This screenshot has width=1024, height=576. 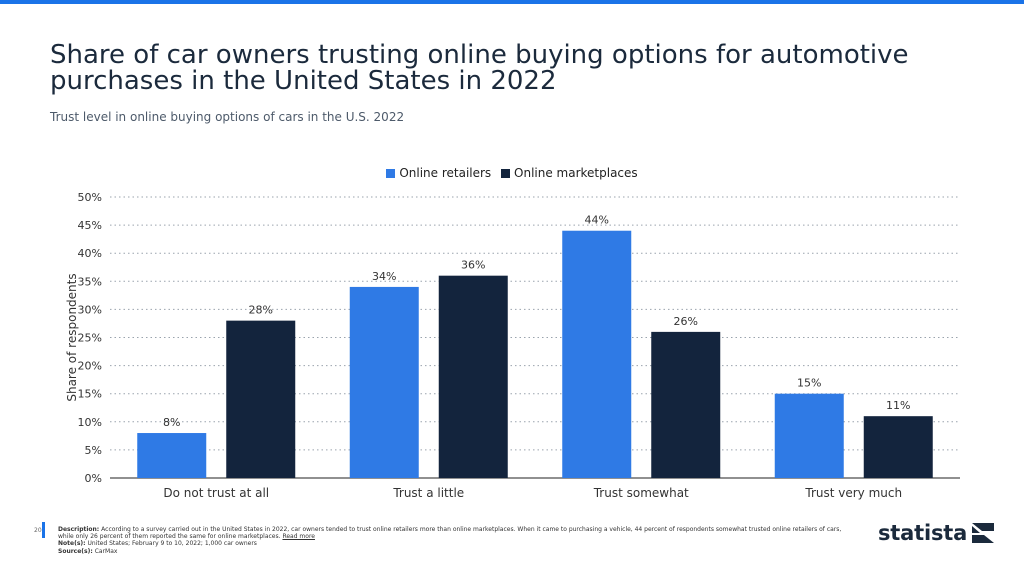 What do you see at coordinates (853, 493) in the screenshot?
I see `x-tick-label: Trust very much` at bounding box center [853, 493].